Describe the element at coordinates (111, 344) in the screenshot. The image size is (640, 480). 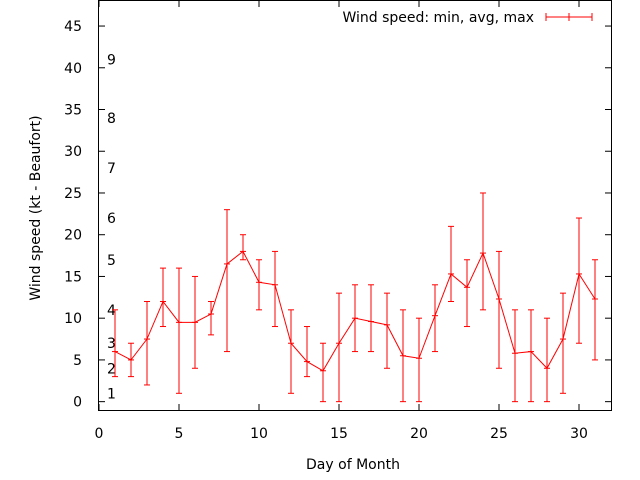
I see `beaufort-label: 3` at that location.